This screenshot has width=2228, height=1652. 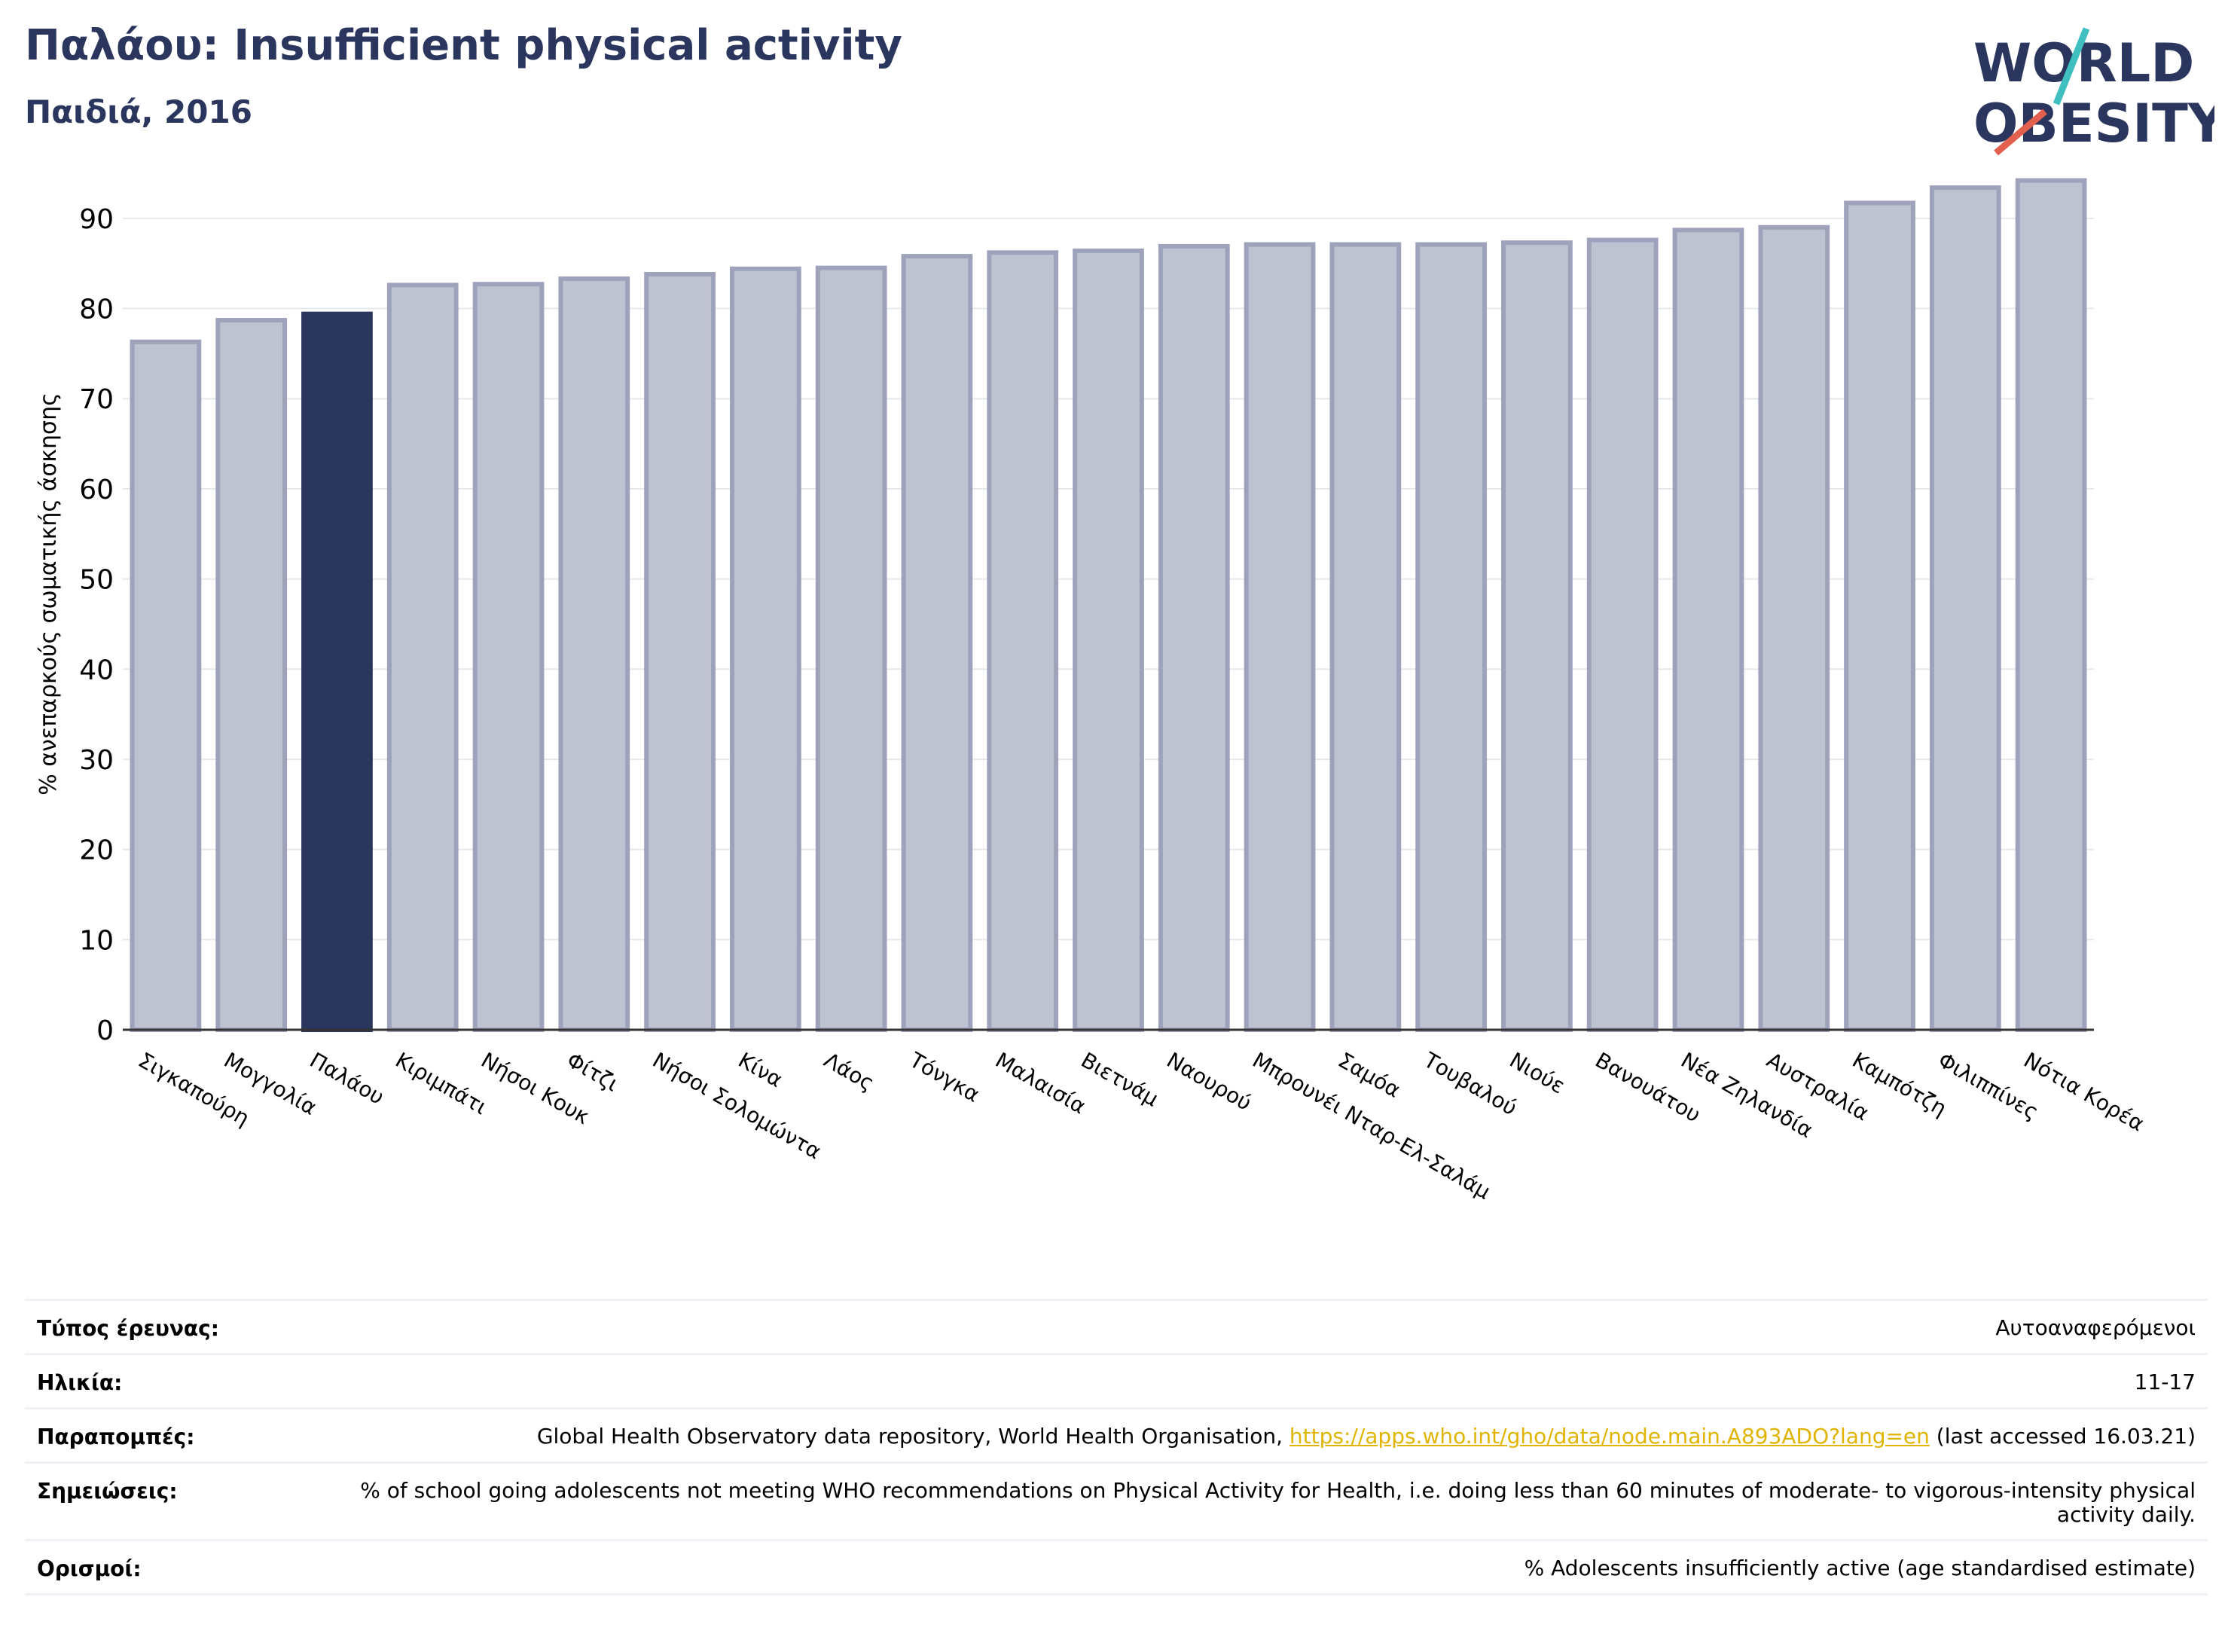 I want to click on y-axis-label: % ανεπαρκούς σωματικής άσκησης, so click(x=48, y=593).